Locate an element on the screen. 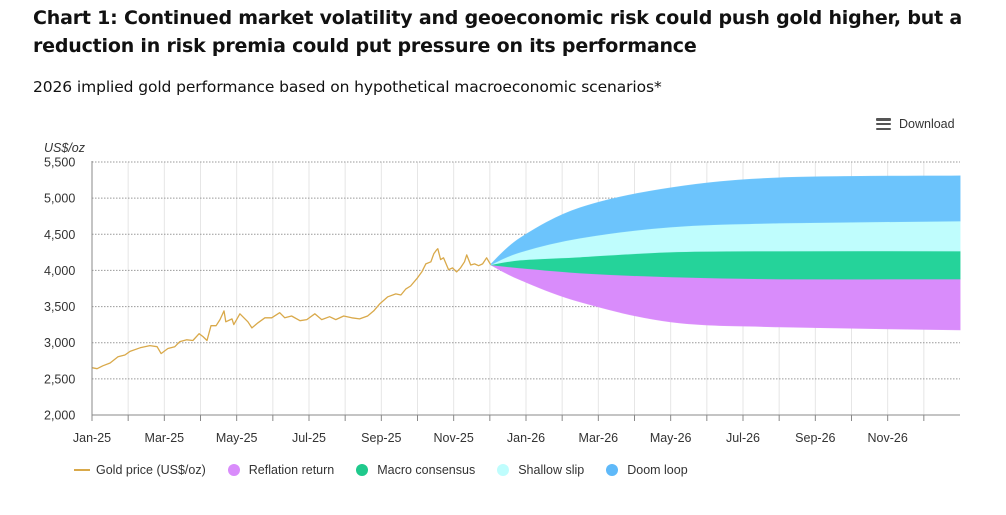 This screenshot has width=1006, height=515. legend-item: Reflation return is located at coordinates (281, 470).